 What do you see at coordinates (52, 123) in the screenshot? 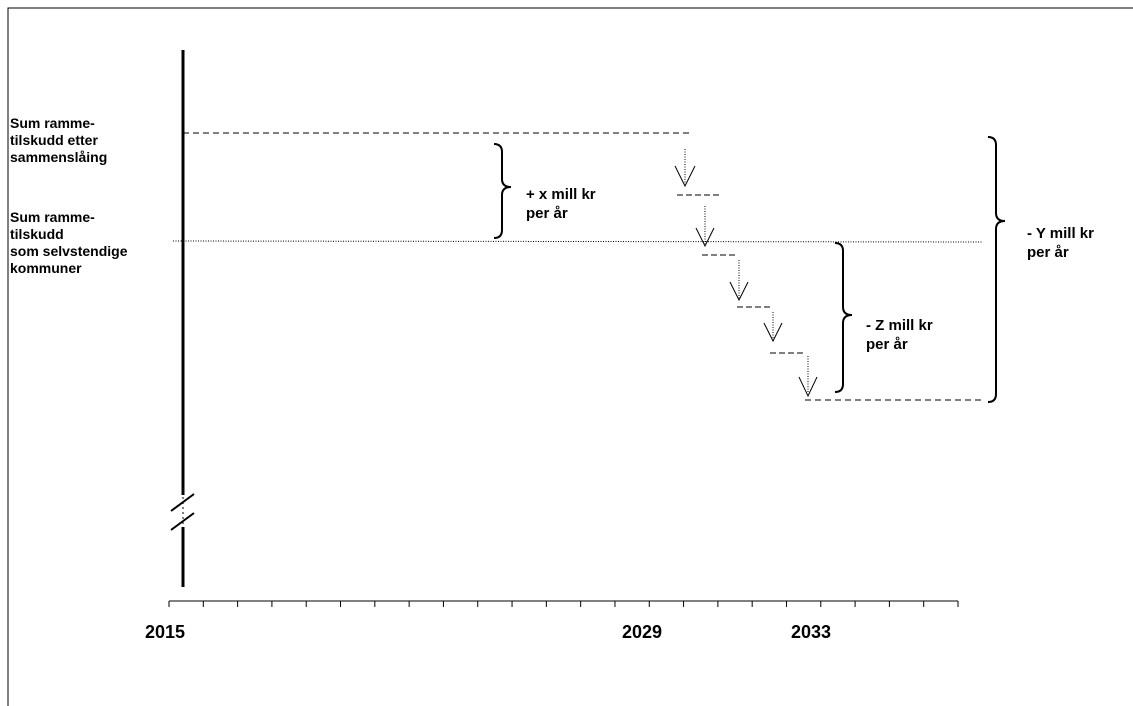
I see `label-after-merger-line: Sum ramme-` at bounding box center [52, 123].